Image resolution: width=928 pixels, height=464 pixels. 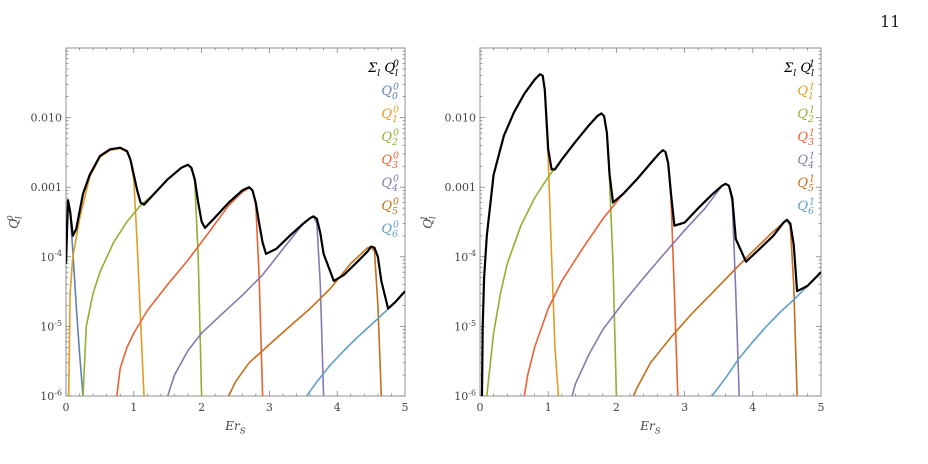 What do you see at coordinates (390, 207) in the screenshot?
I see `legend-entry: Q50` at bounding box center [390, 207].